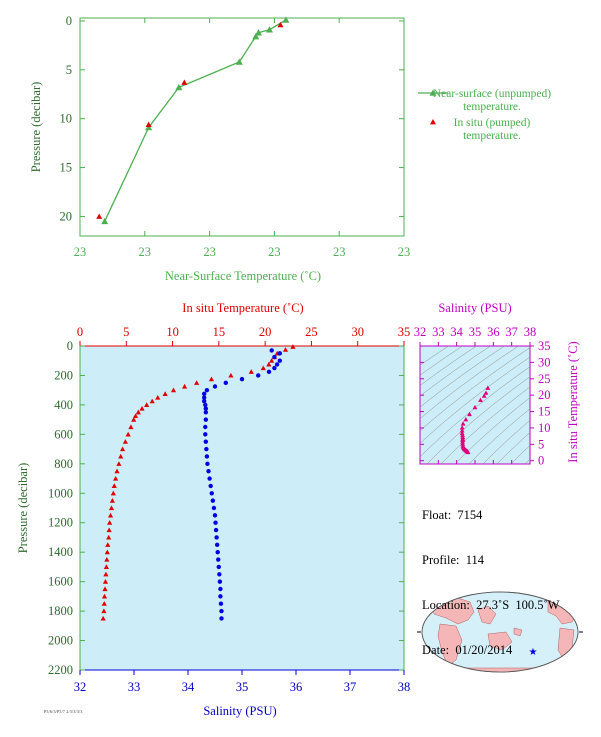  Describe the element at coordinates (544, 346) in the screenshot. I see `ts-temperature-tick-label: 35` at that location.